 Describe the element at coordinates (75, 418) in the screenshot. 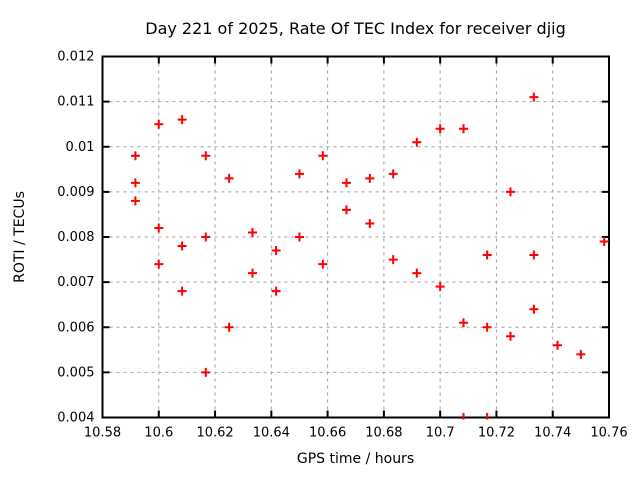

I see `y-tick-label: 0.004` at that location.